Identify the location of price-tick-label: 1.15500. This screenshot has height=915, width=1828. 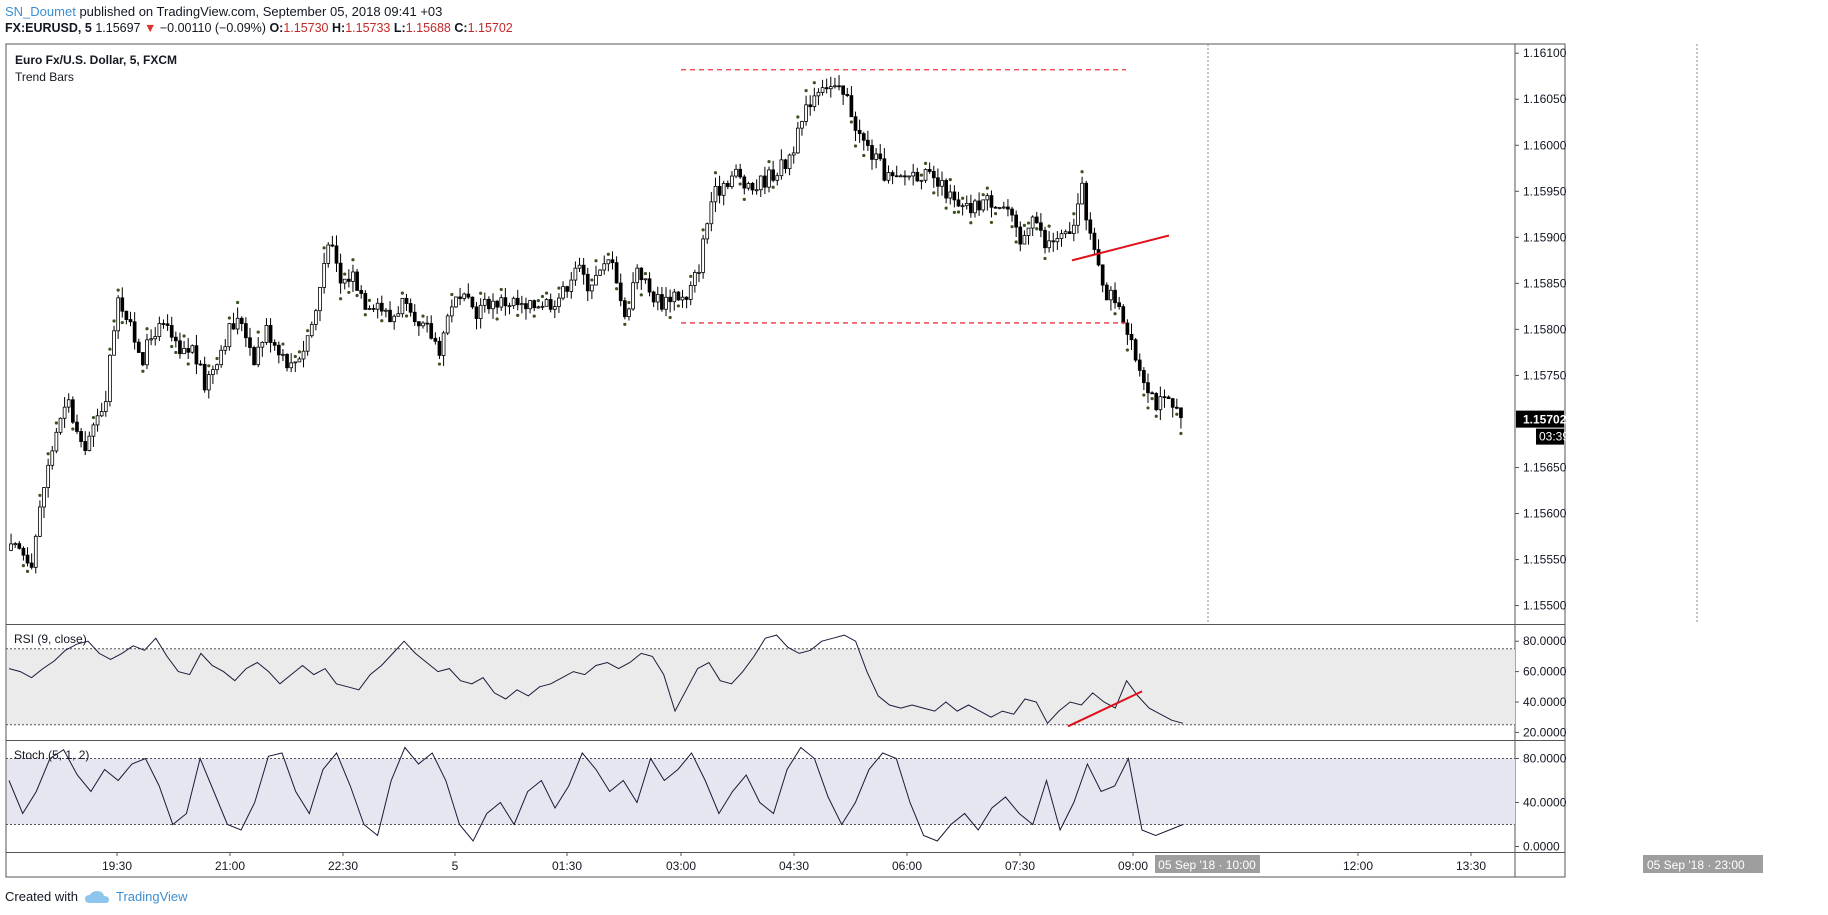
(1545, 606).